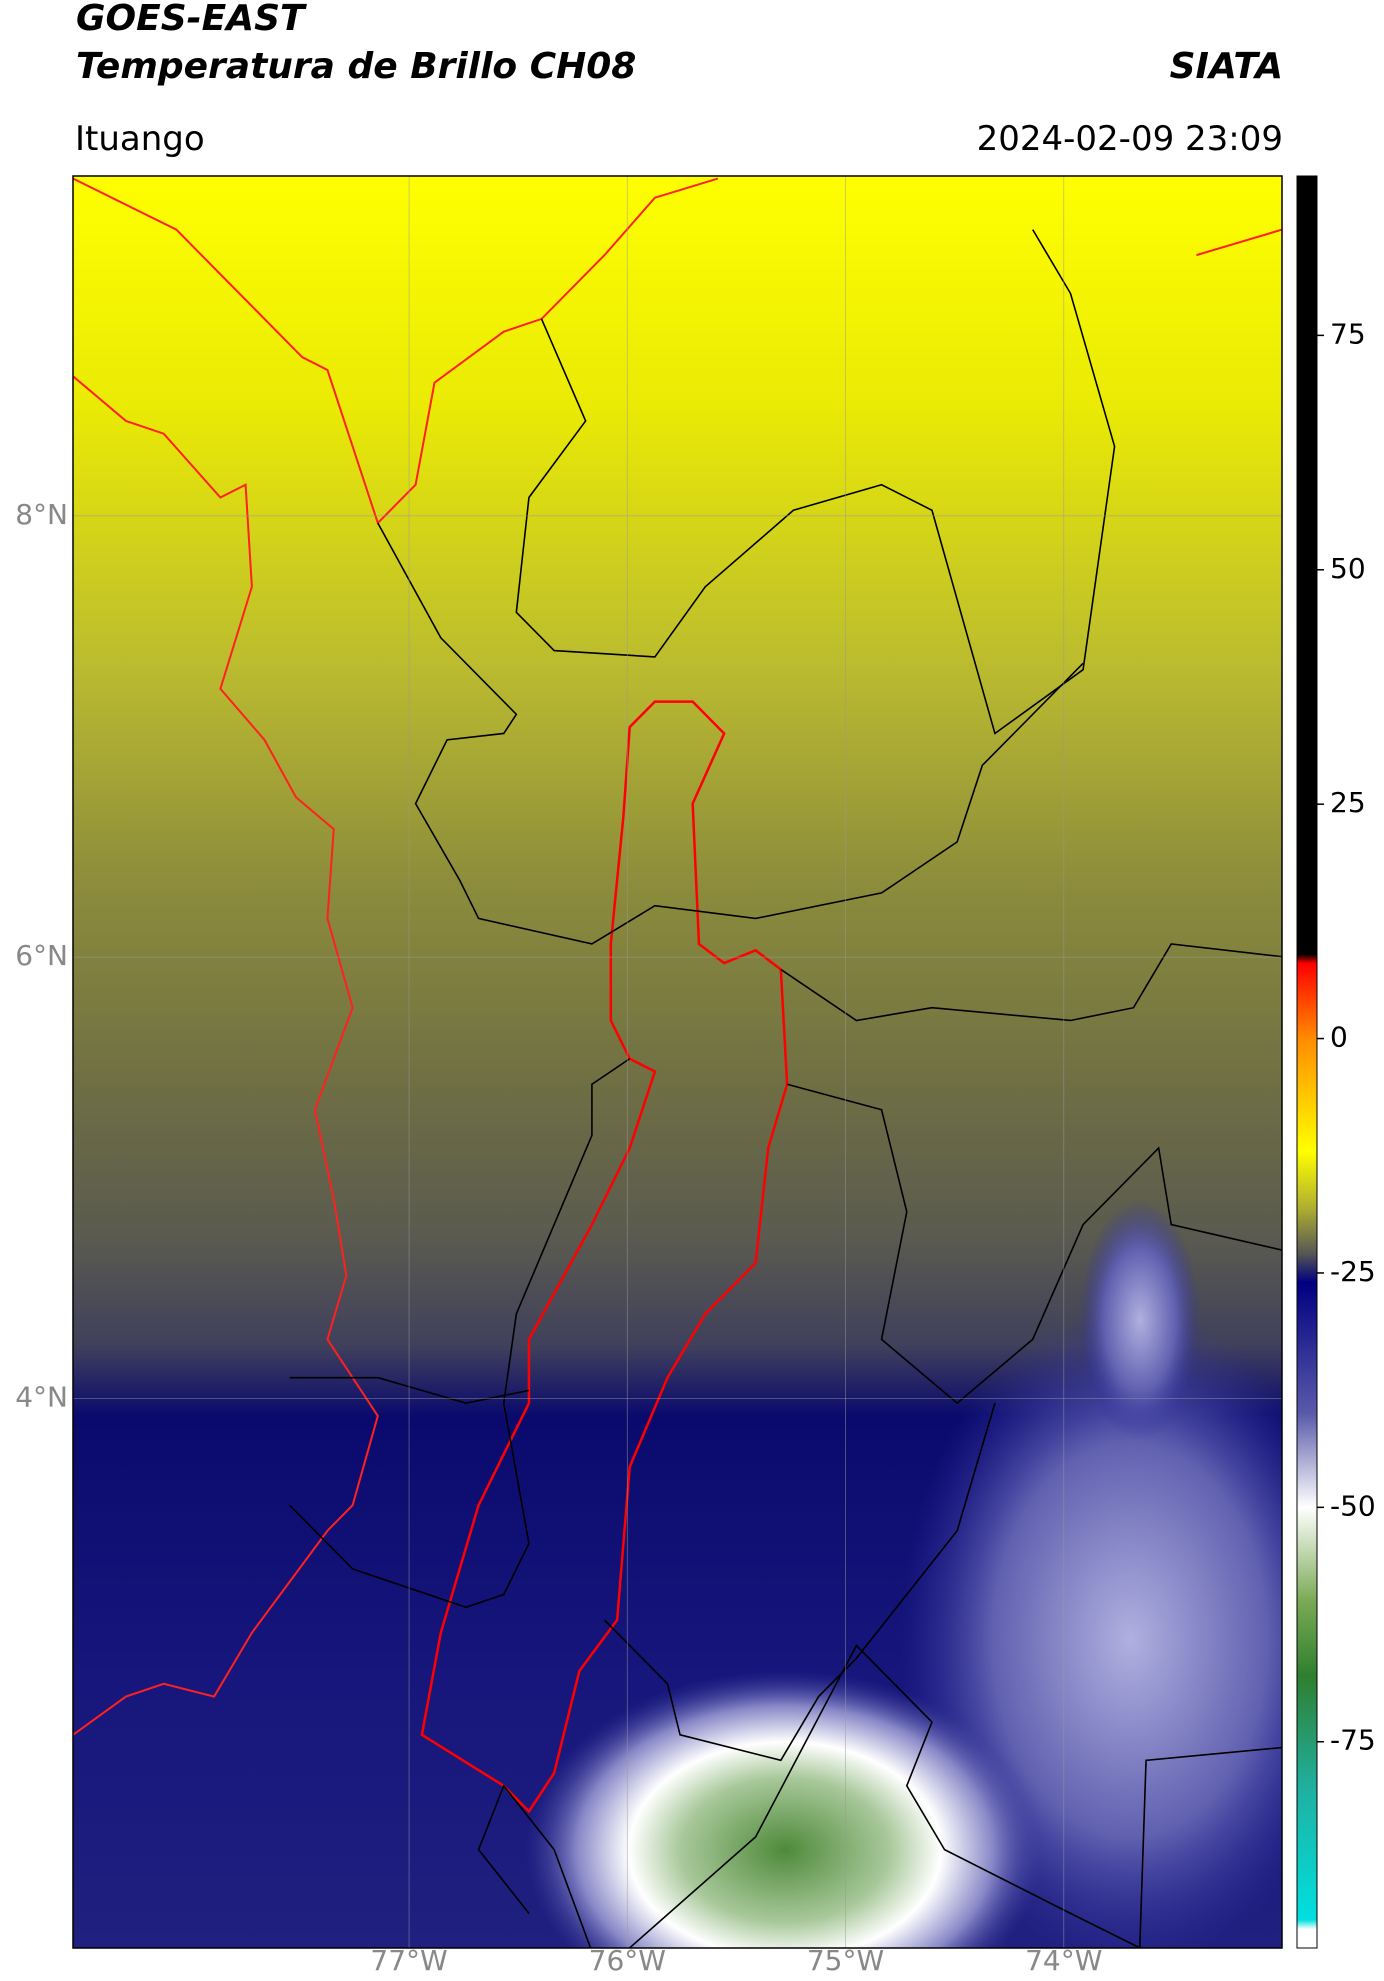 The image size is (1384, 1981). I want to click on lat-label: 4°N, so click(41, 1397).